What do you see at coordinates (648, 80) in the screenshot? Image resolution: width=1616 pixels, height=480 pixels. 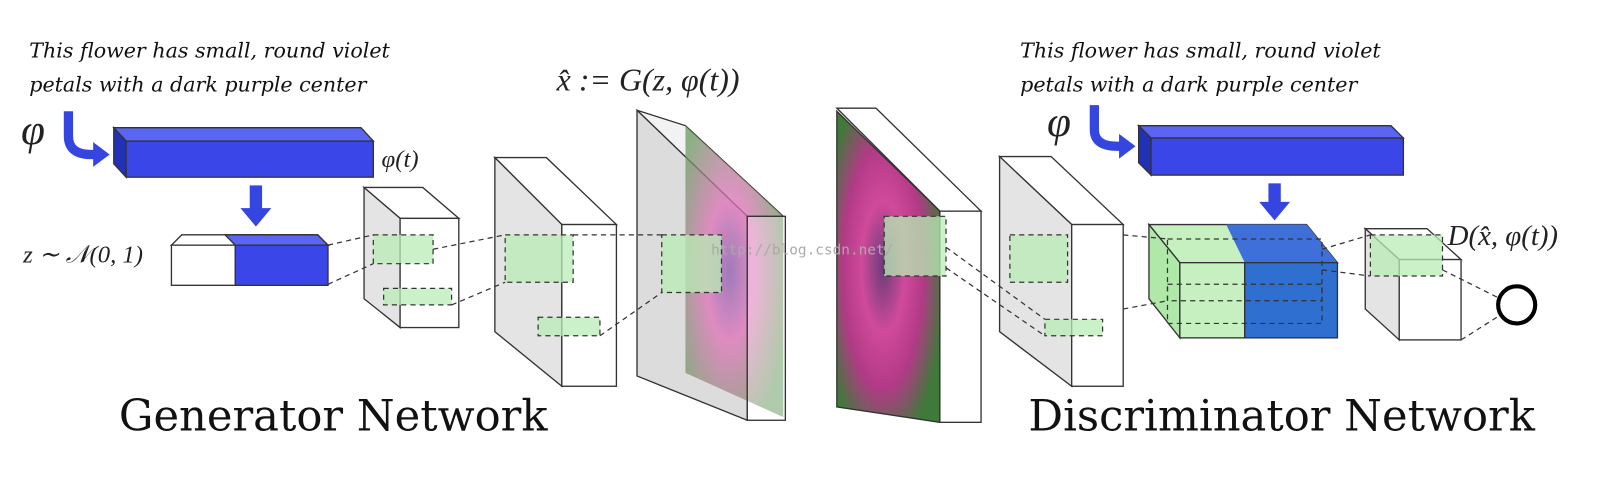 I see `output-label: x̂ := G(z, φ(t))` at bounding box center [648, 80].